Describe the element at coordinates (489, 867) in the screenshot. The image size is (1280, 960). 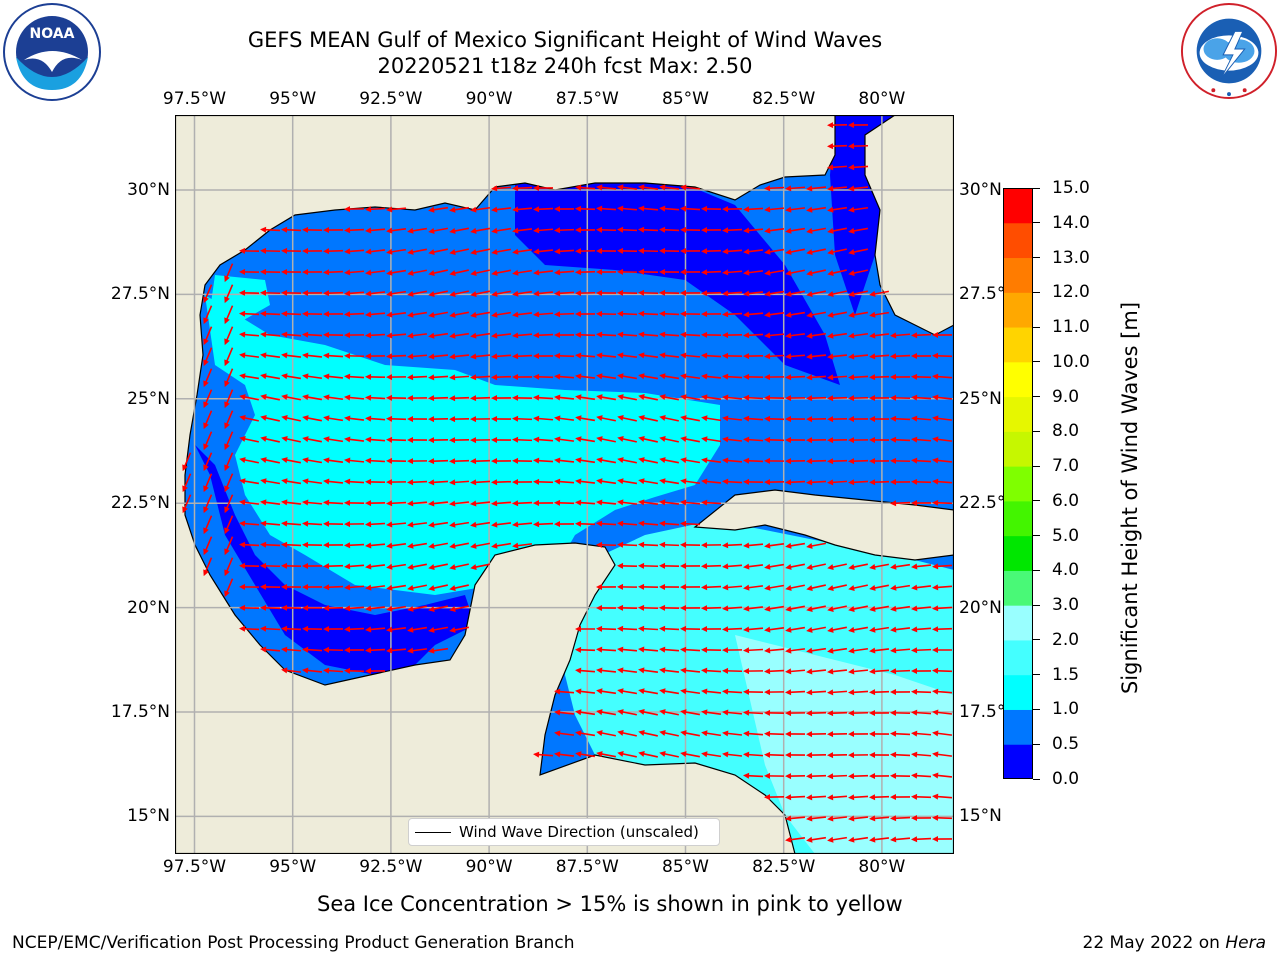
I see `lon-bottom-label-3: 90°W` at that location.